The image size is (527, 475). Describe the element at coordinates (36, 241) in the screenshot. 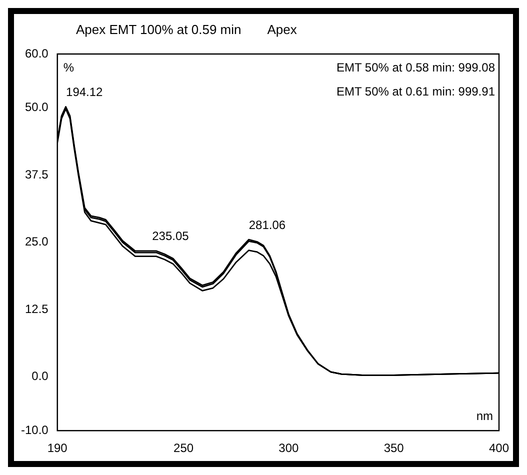

I see `y-tick-label: 25.0` at that location.